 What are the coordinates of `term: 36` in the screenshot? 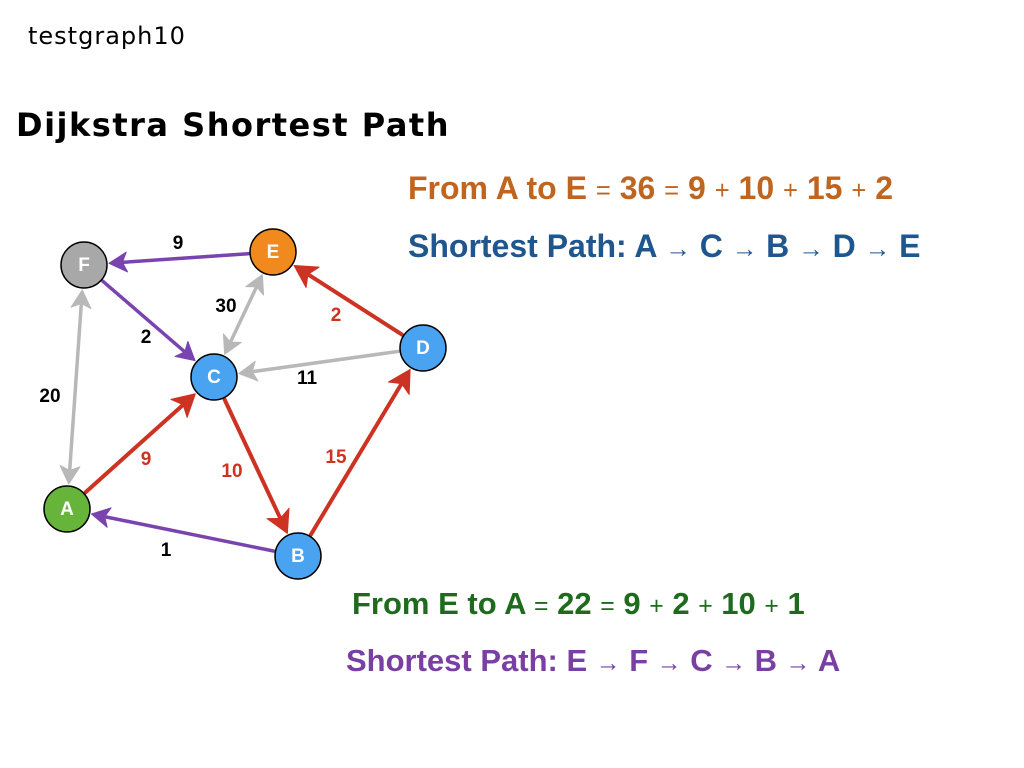 It's located at (637, 188).